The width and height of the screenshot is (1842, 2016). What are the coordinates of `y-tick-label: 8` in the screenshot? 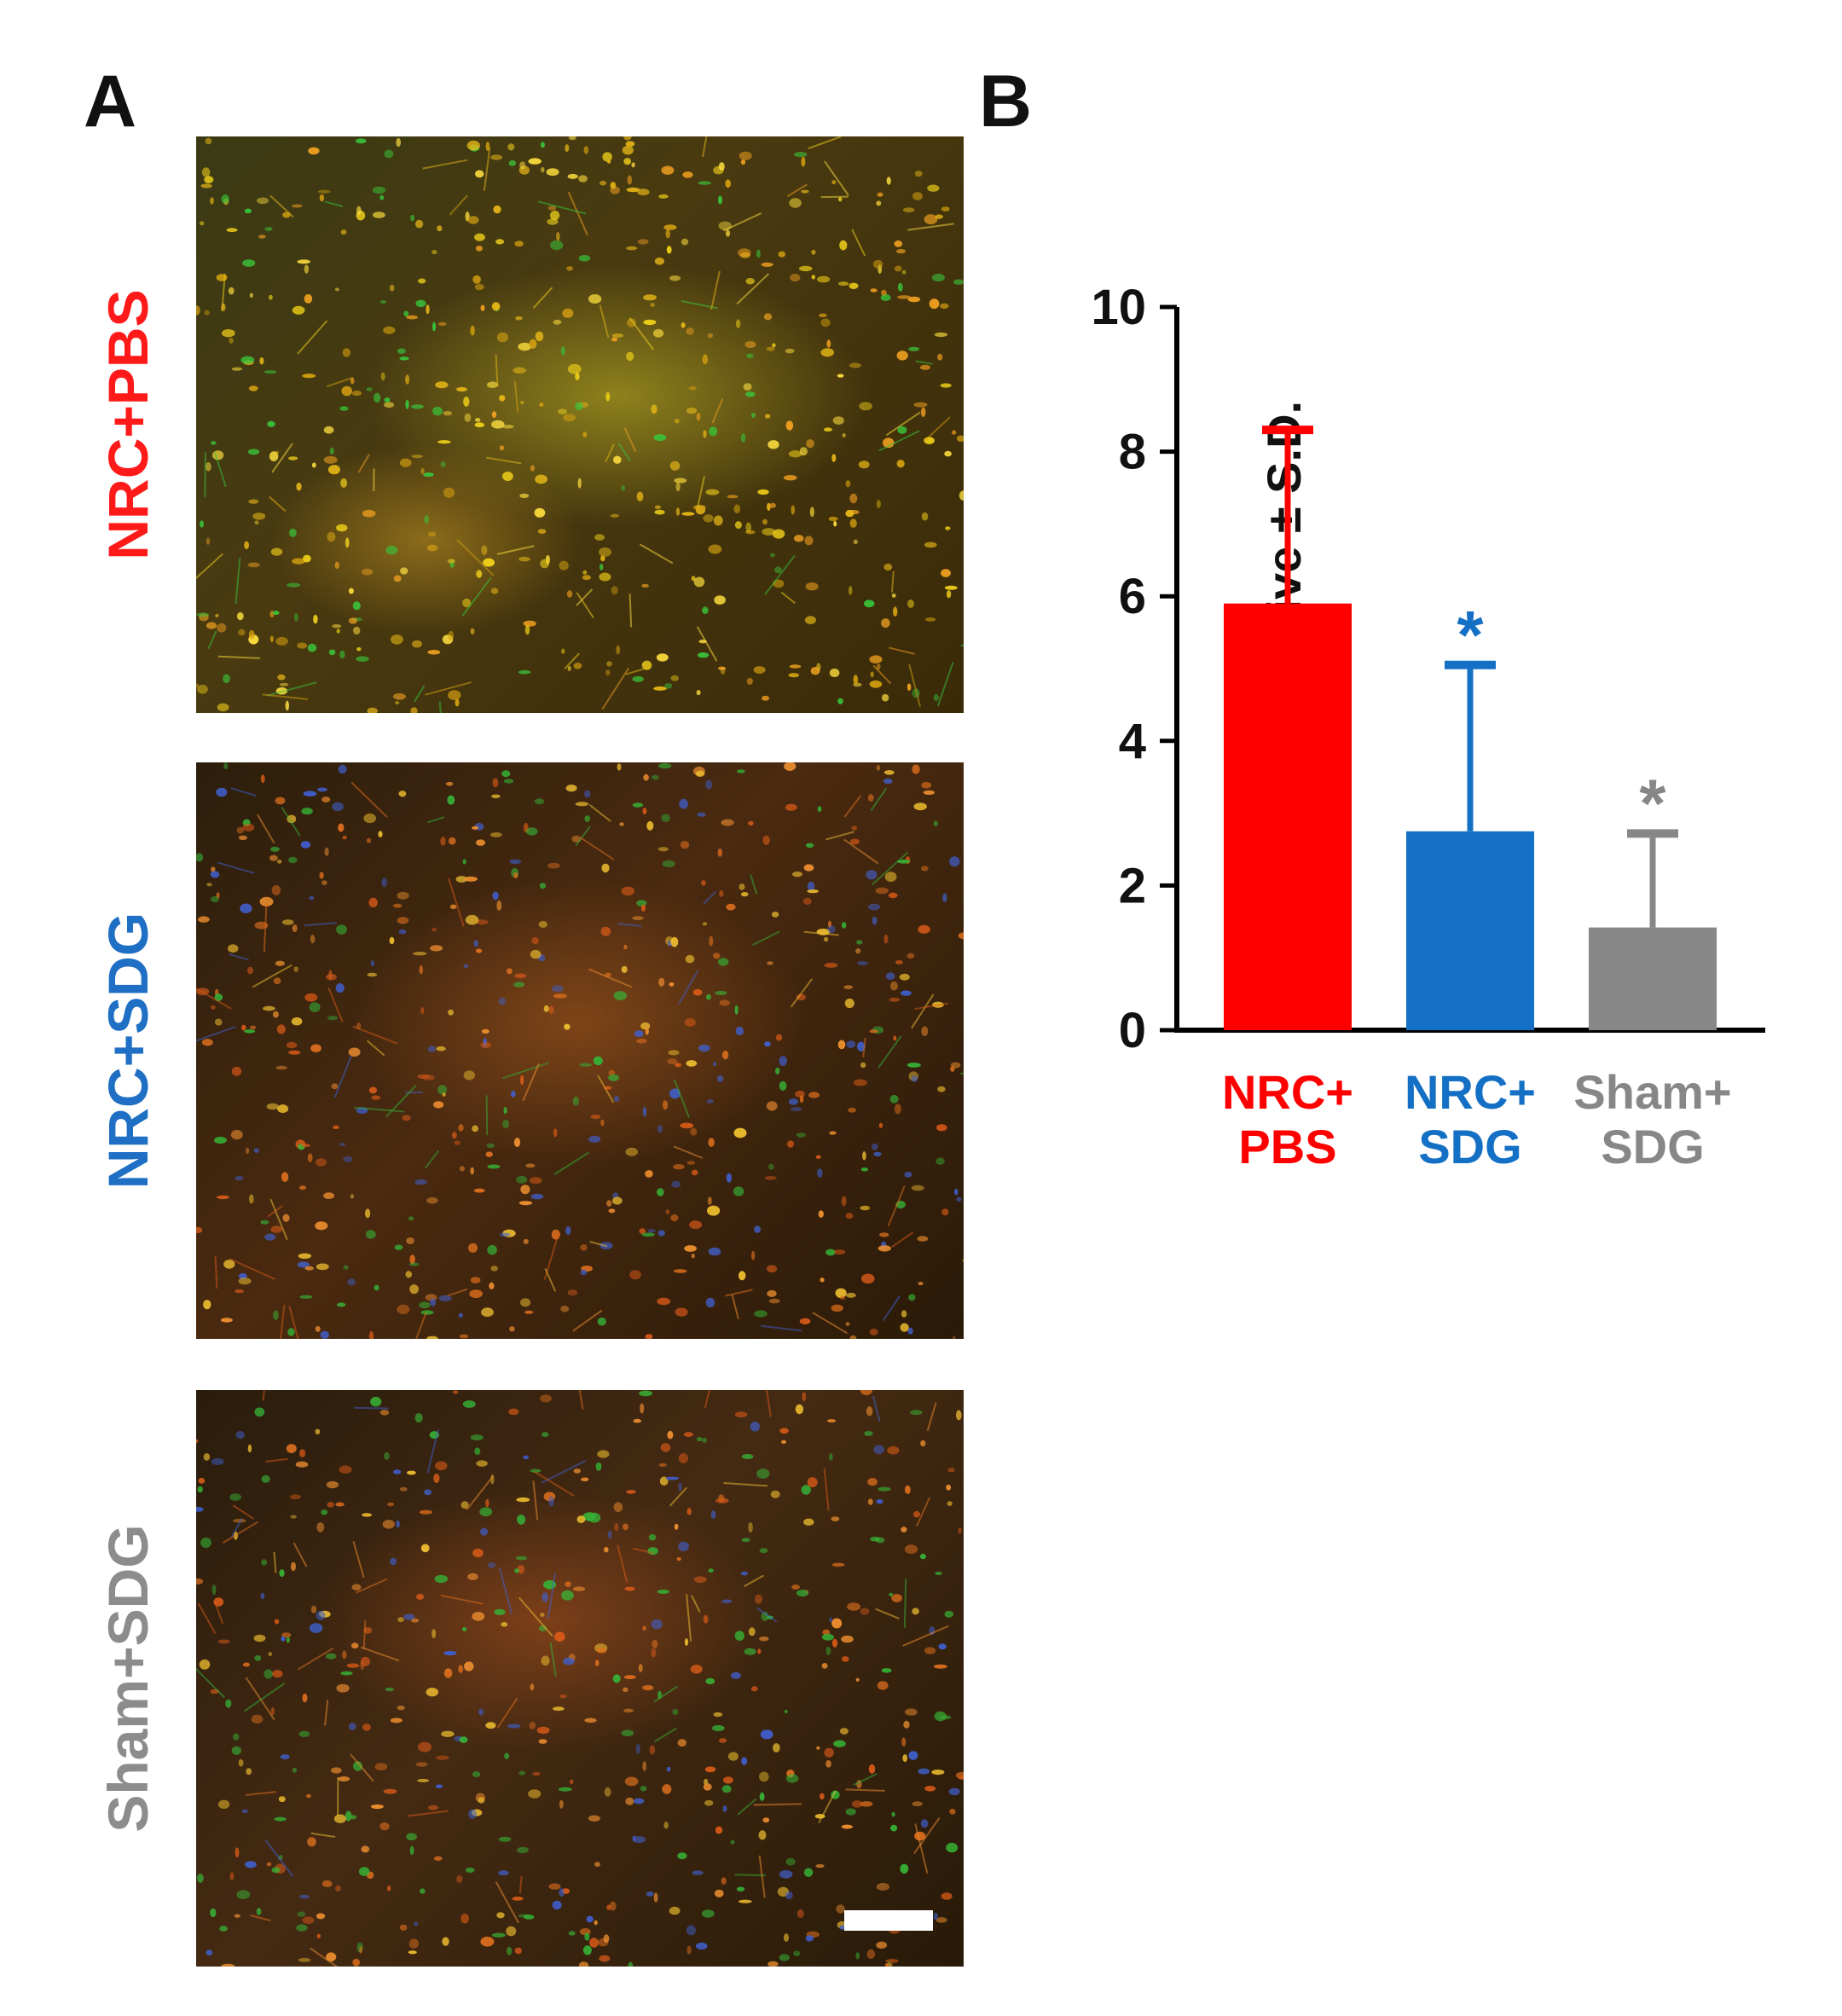 It's located at (1132, 452).